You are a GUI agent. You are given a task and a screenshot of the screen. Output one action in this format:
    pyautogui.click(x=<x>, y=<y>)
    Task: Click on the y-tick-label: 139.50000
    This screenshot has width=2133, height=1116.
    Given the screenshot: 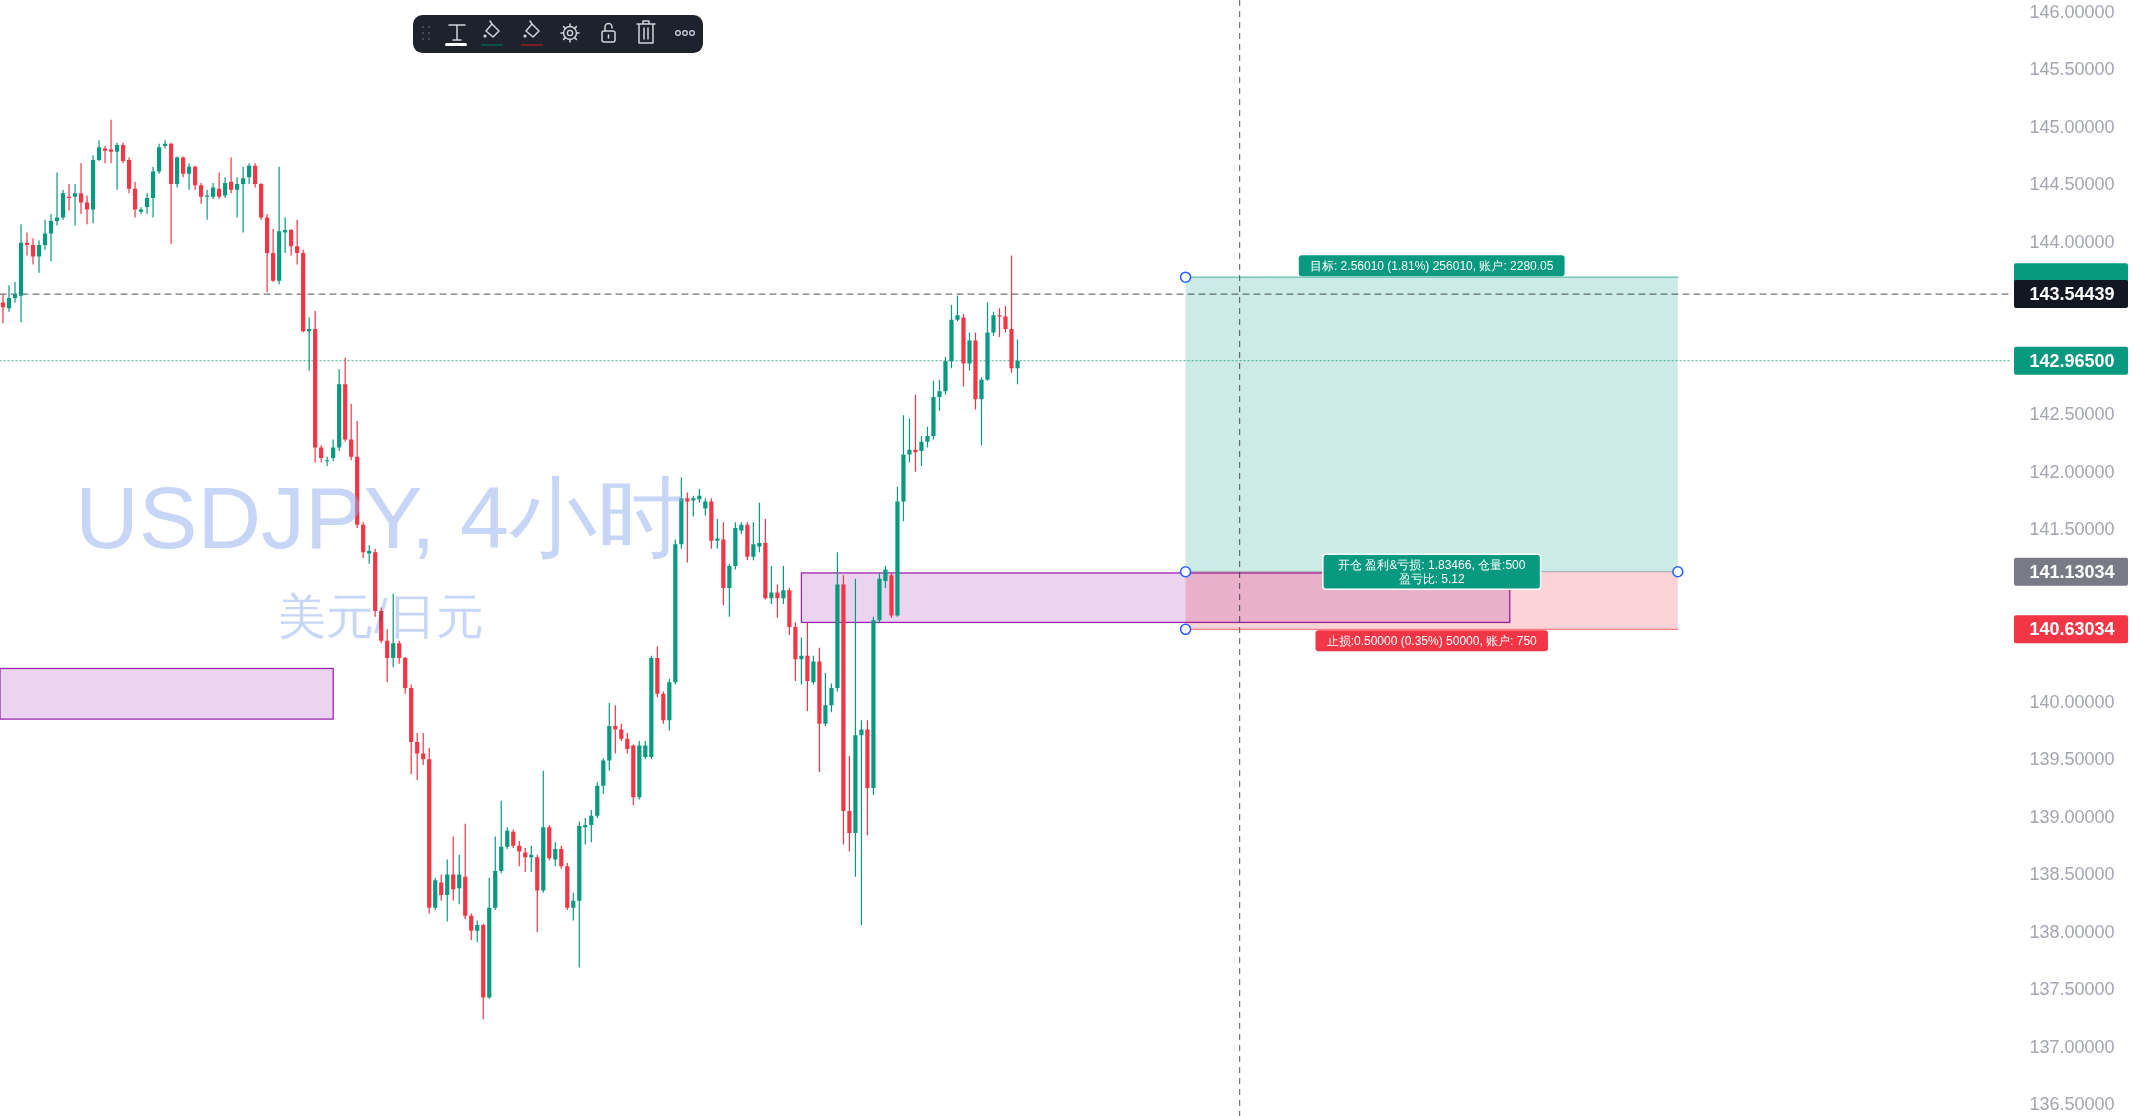 What is the action you would take?
    pyautogui.click(x=2072, y=759)
    